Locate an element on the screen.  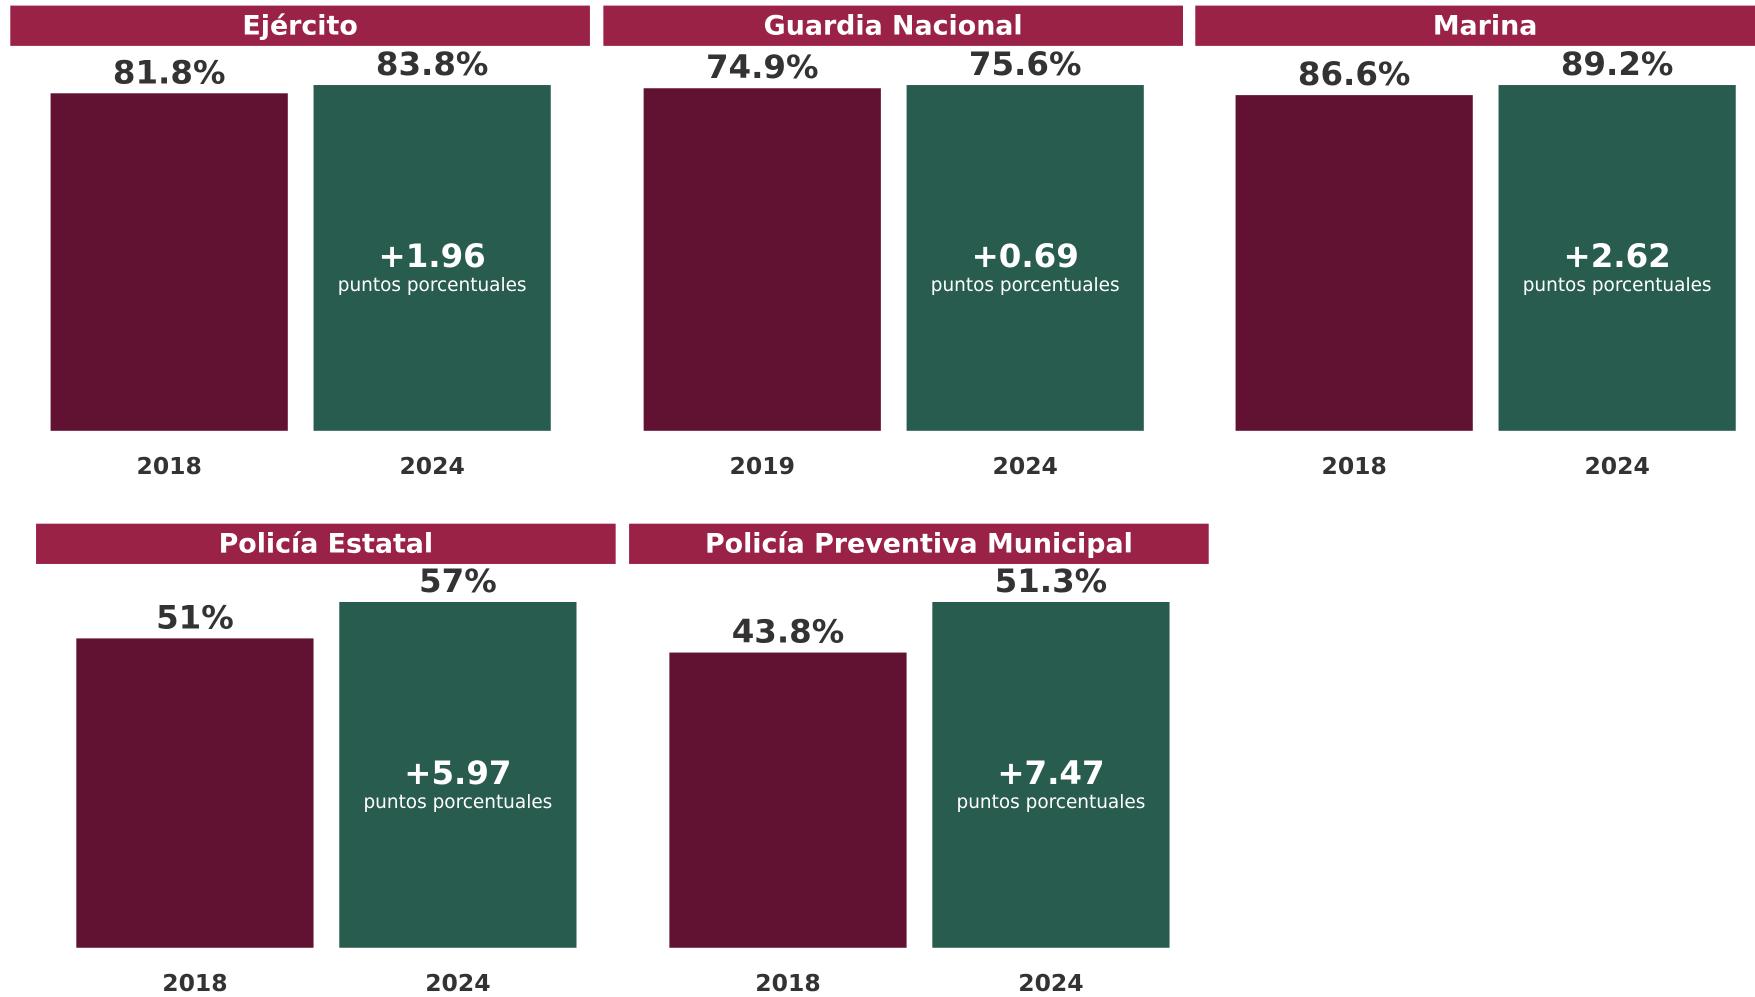
value-label: 51.3% is located at coordinates (1051, 581).